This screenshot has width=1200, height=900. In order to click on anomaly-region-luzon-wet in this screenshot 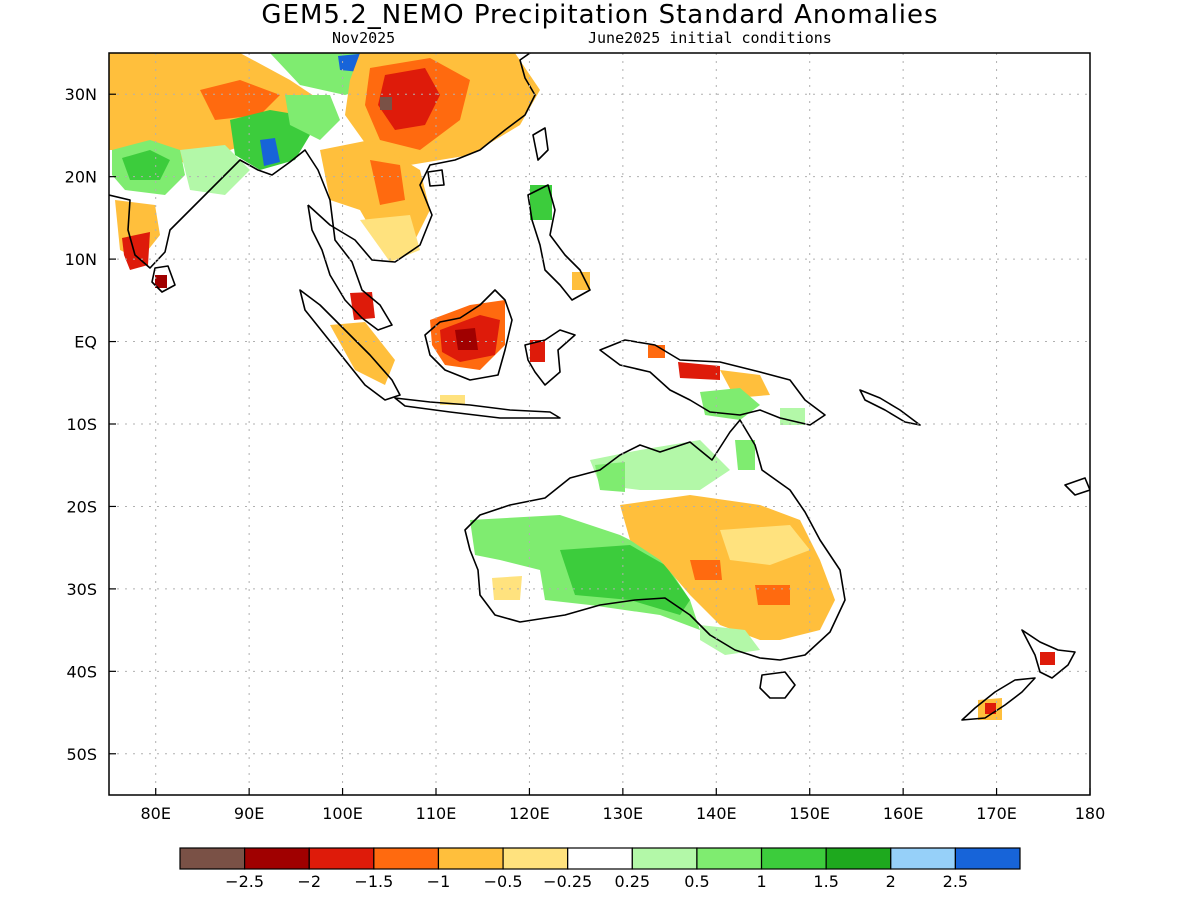, I will do `click(541, 202)`.